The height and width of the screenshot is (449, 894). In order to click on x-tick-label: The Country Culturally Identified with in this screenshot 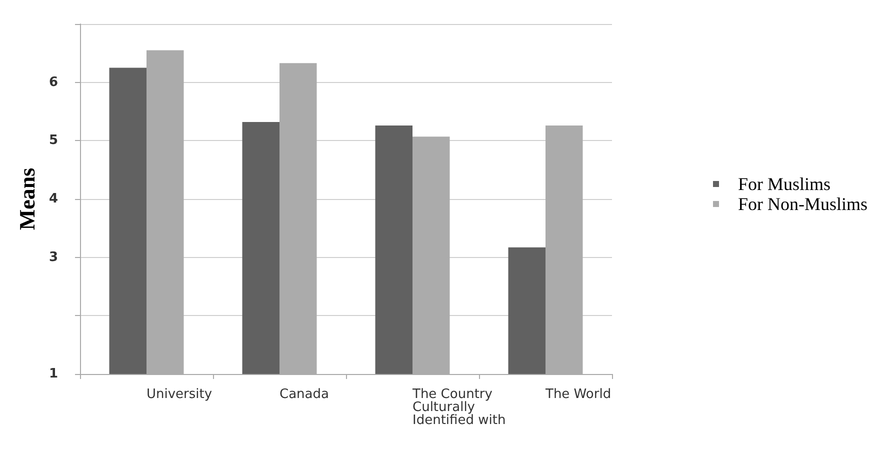, I will do `click(459, 407)`.